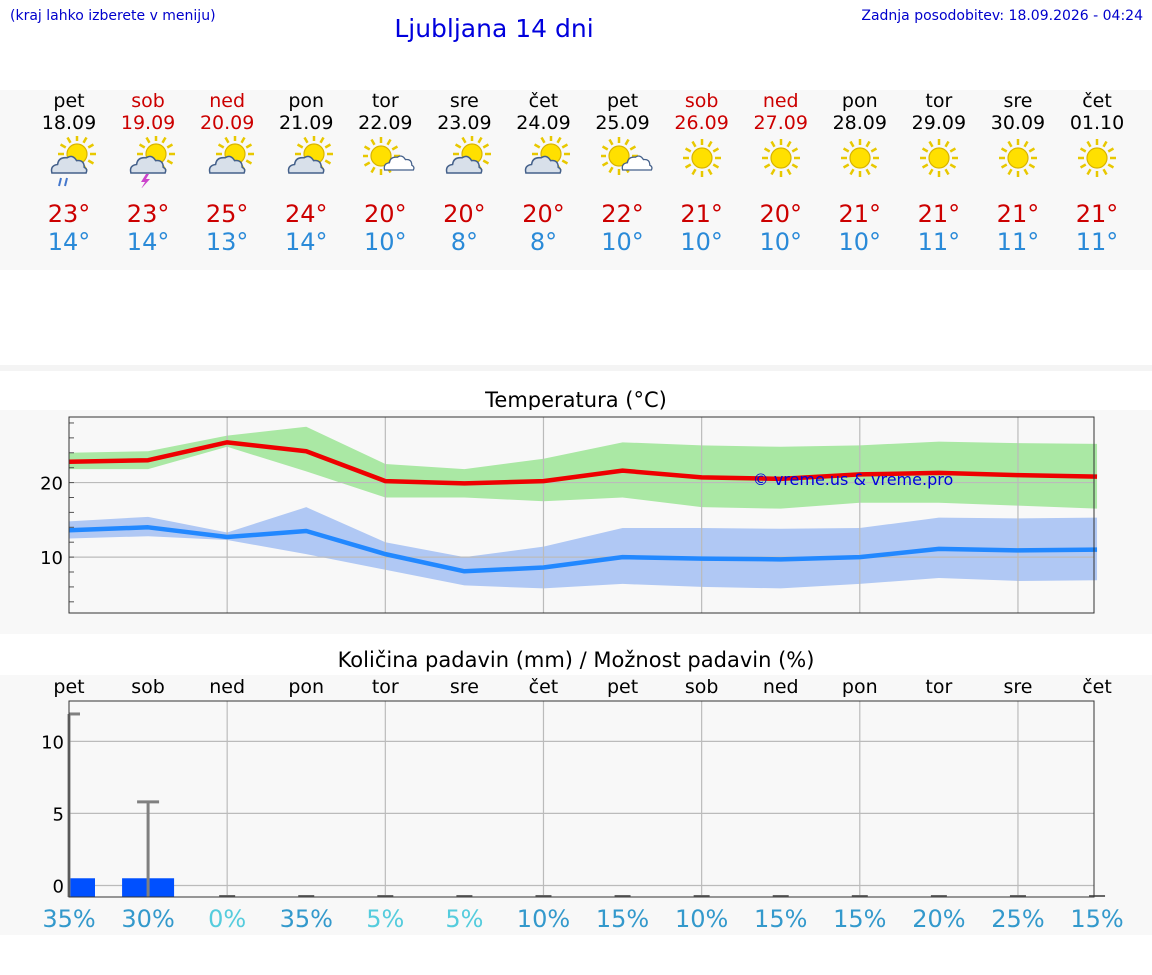 The width and height of the screenshot is (1152, 975). Describe the element at coordinates (75, 161) in the screenshot. I see `sun-cloud-rain-icon` at that location.